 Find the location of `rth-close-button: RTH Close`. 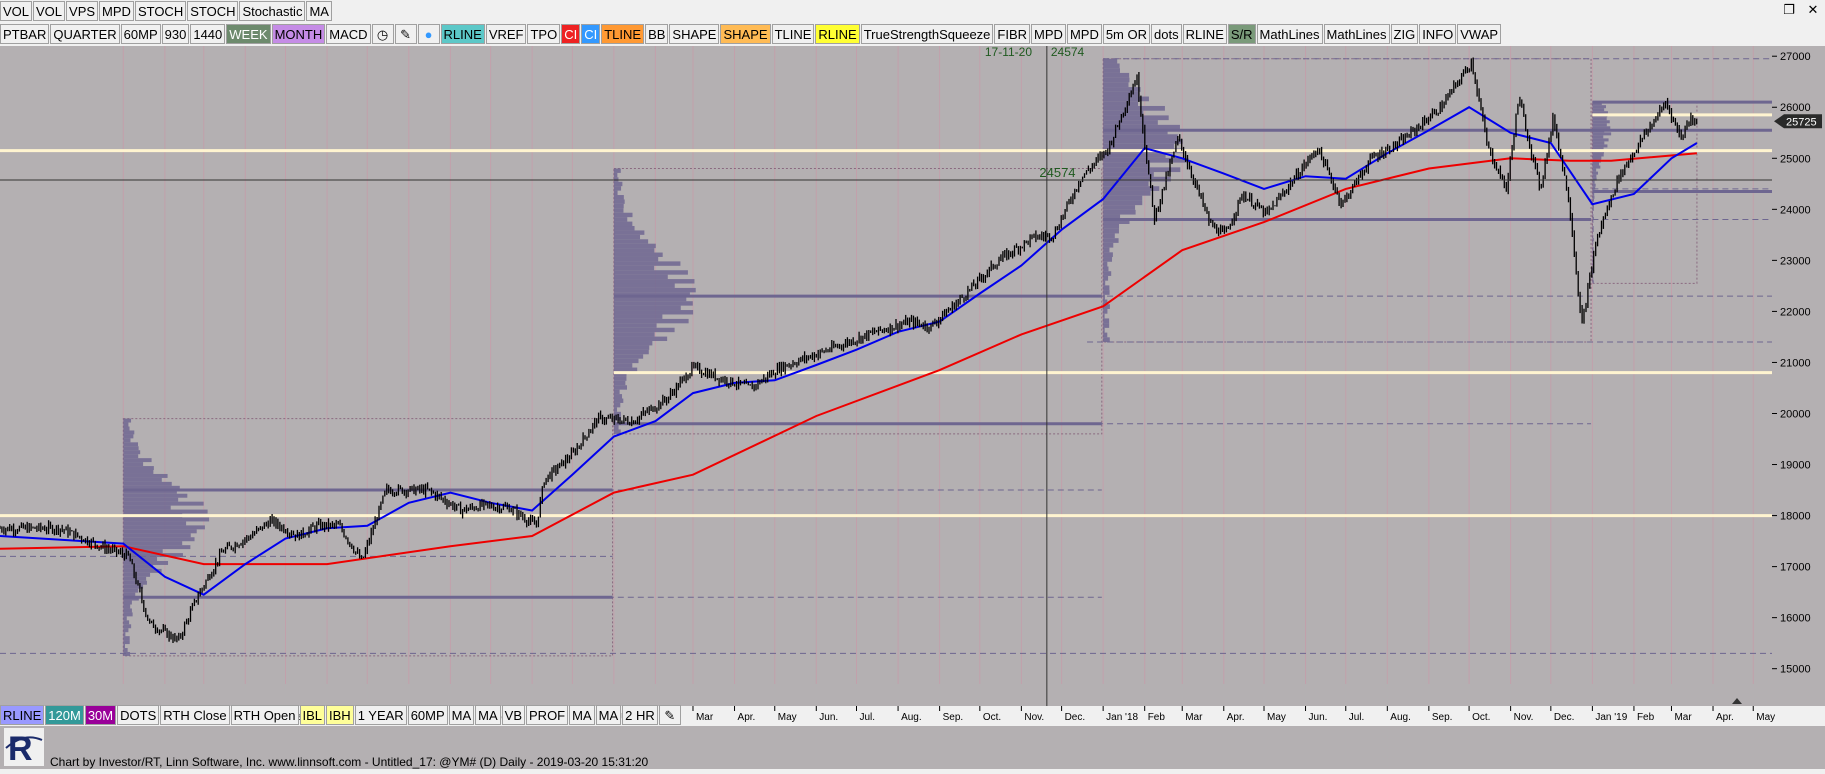

rth-close-button: RTH Close is located at coordinates (194, 715).